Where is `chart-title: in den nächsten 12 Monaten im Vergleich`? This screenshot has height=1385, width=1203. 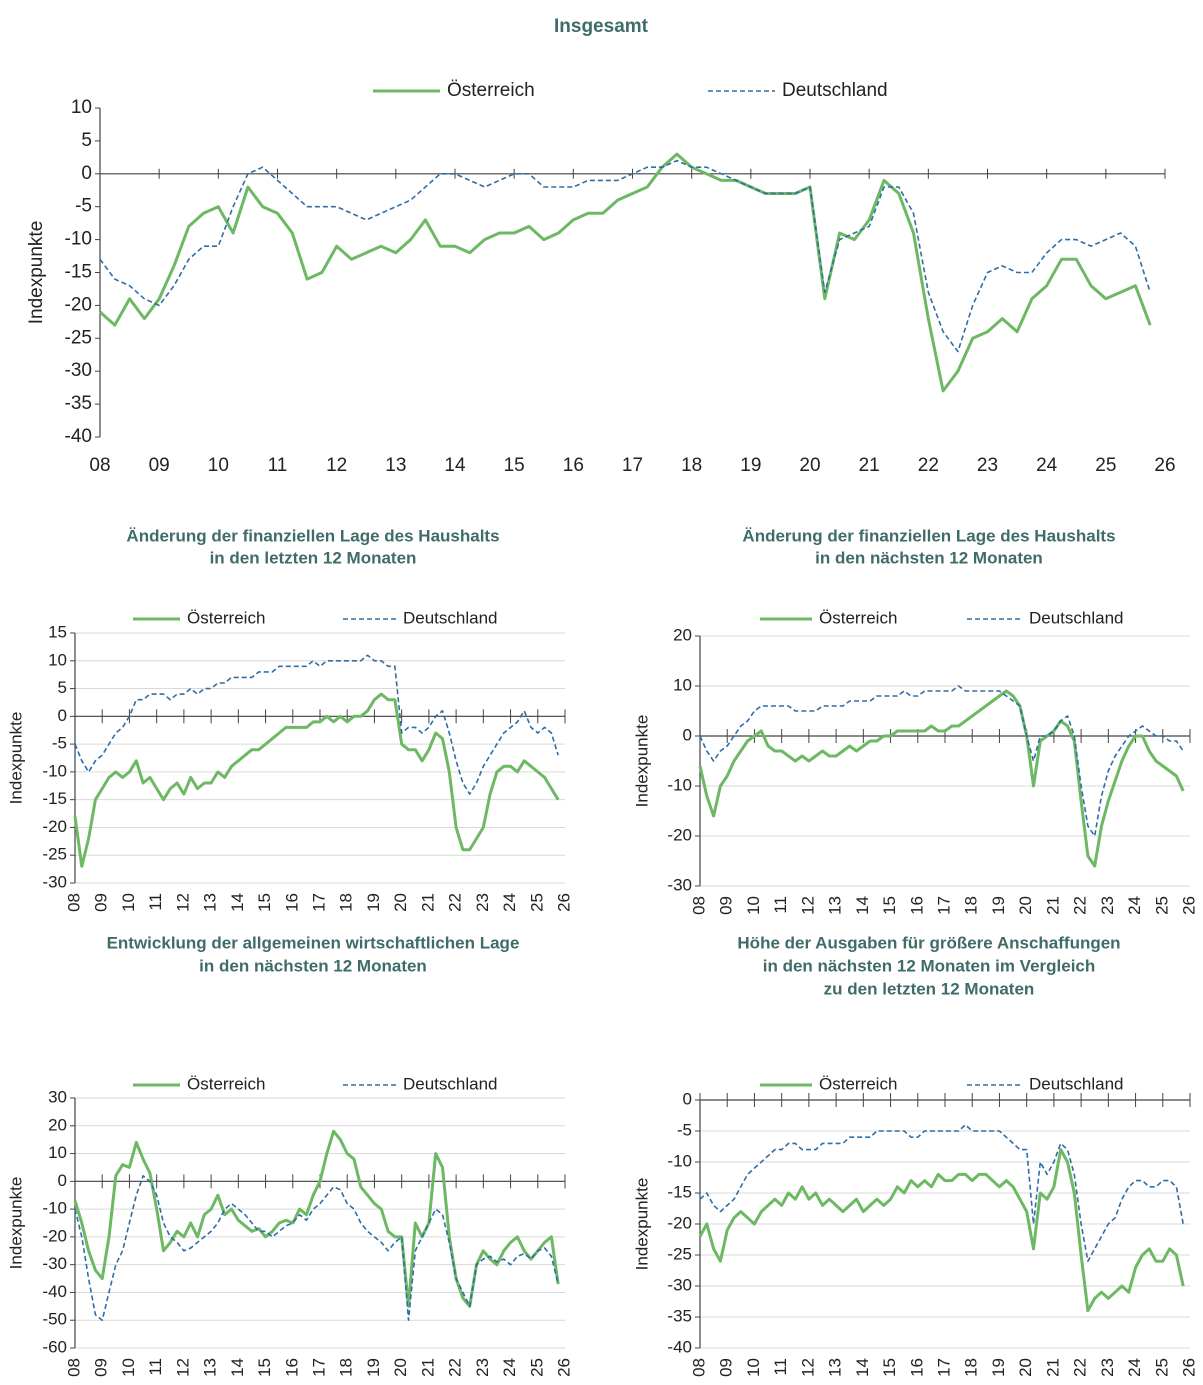
chart-title: in den nächsten 12 Monaten im Vergleich is located at coordinates (929, 965).